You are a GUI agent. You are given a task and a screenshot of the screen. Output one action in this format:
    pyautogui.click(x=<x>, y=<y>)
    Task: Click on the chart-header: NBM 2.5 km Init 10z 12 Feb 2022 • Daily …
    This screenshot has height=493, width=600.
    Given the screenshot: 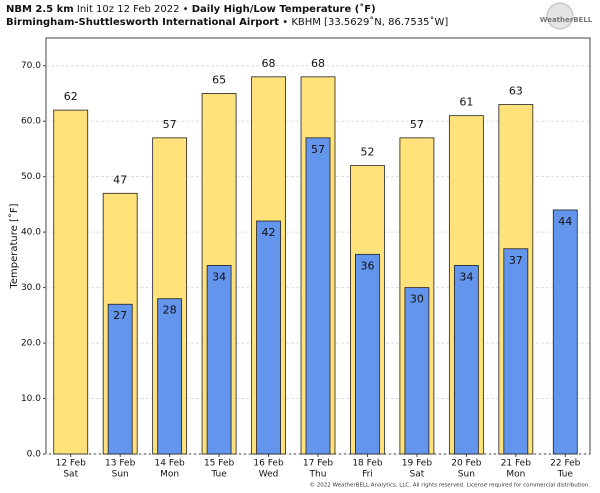 What is the action you would take?
    pyautogui.click(x=191, y=9)
    